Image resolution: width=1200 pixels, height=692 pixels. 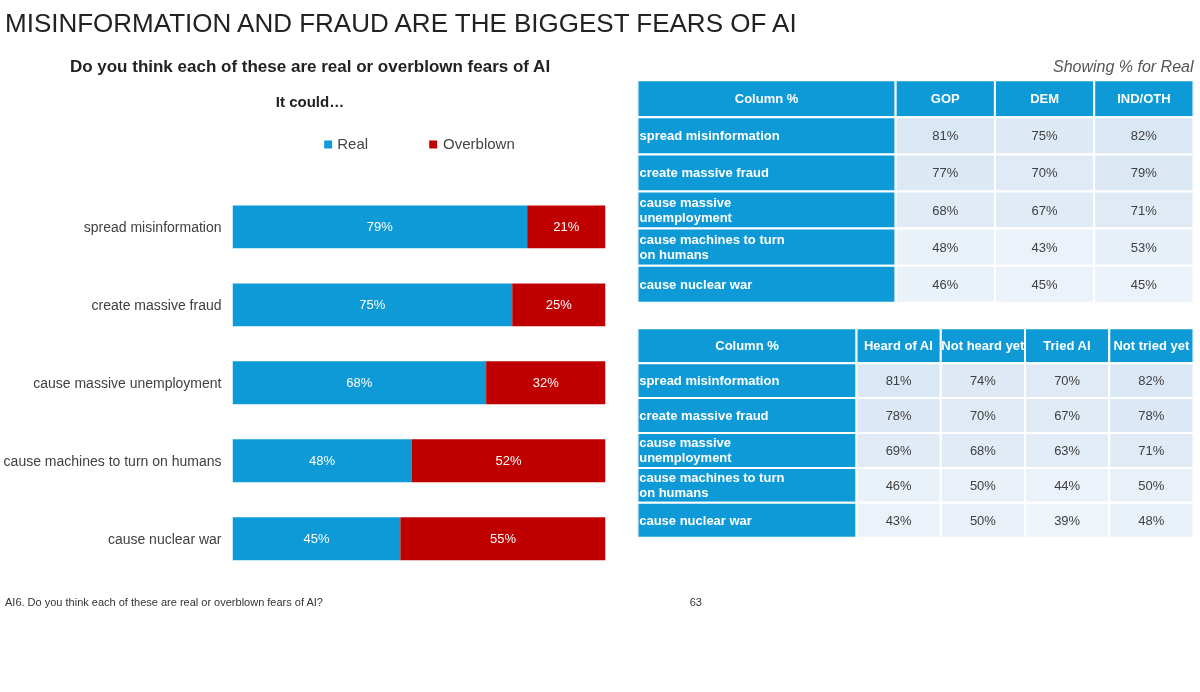 I want to click on legend-label: Overblown, so click(x=479, y=143).